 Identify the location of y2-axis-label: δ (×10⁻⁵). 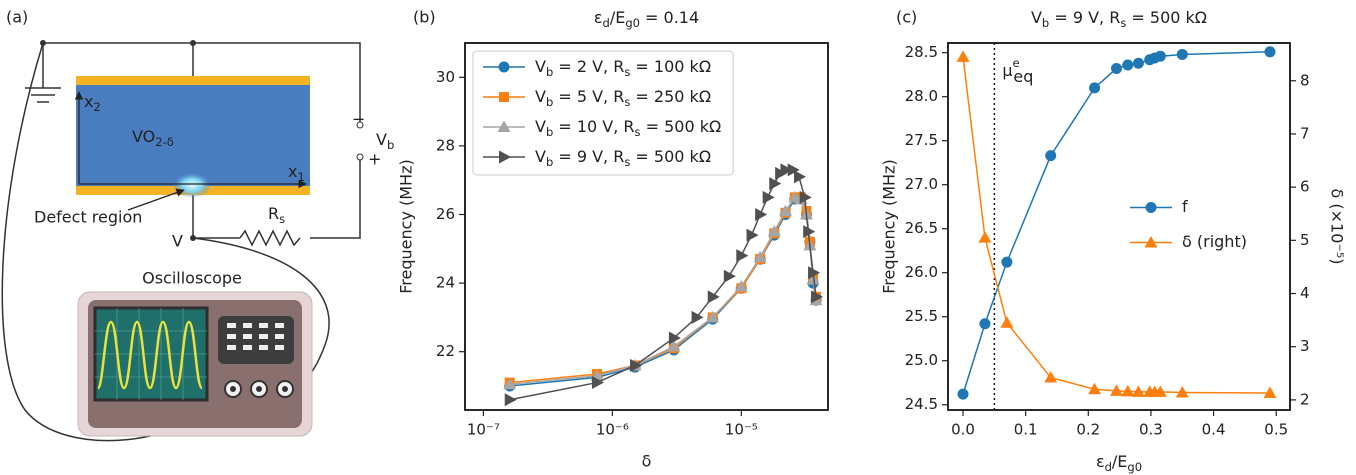
(1337, 227).